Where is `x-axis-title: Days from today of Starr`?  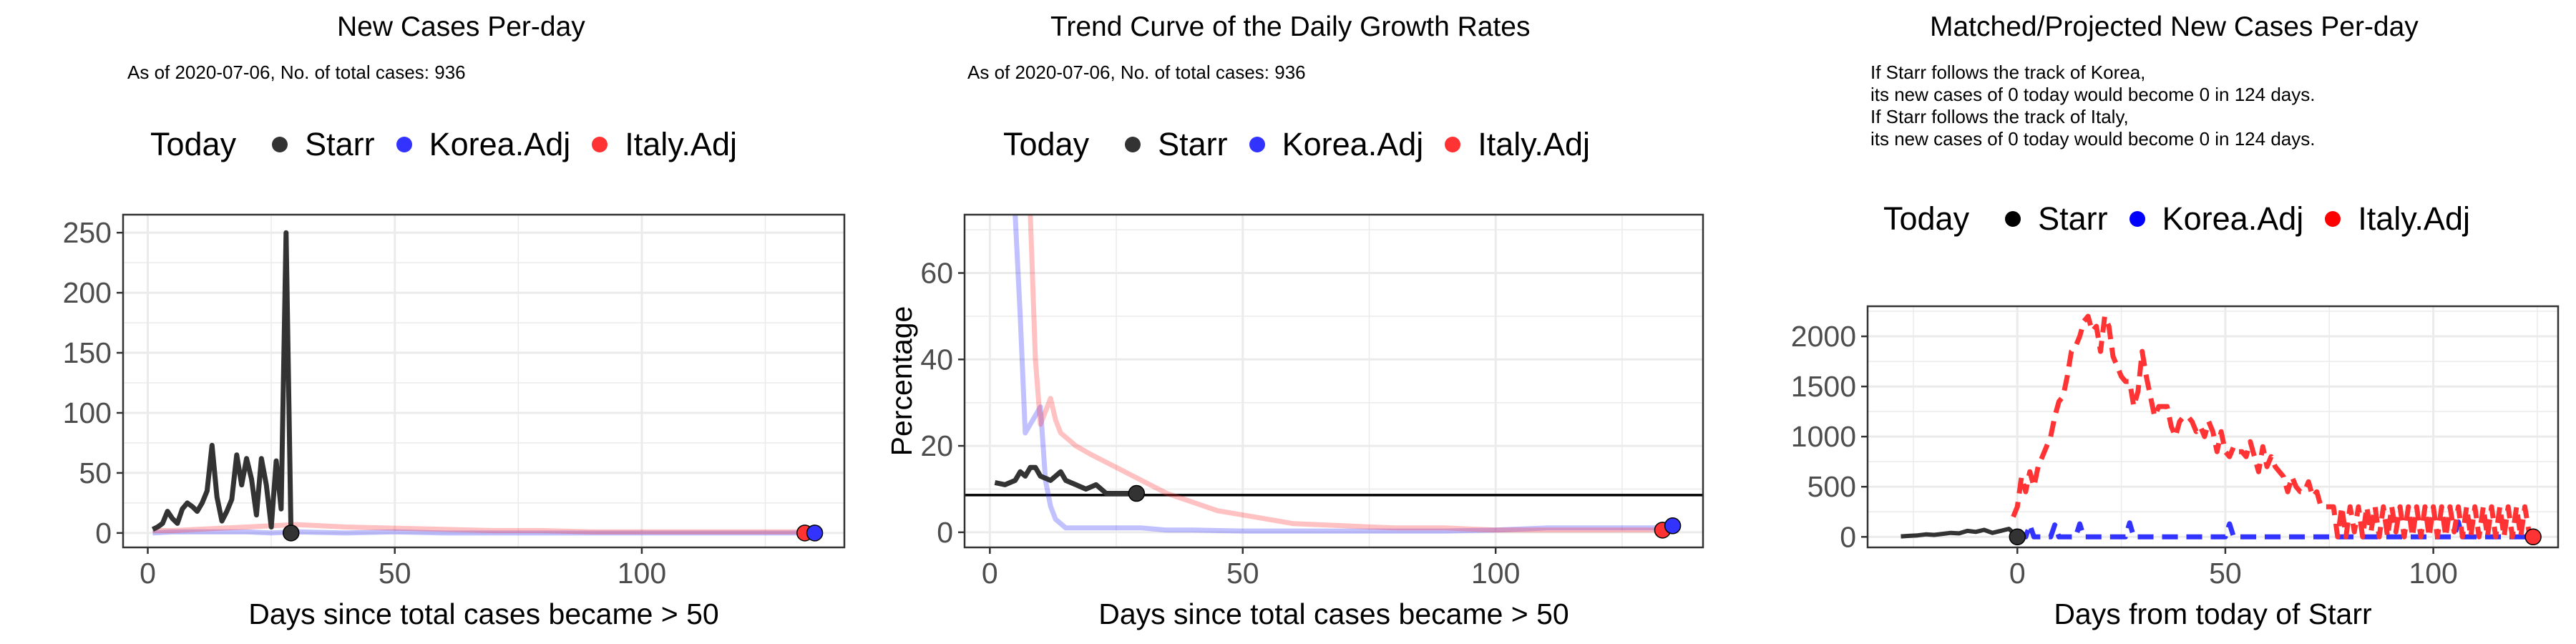 x-axis-title: Days from today of Starr is located at coordinates (2212, 613).